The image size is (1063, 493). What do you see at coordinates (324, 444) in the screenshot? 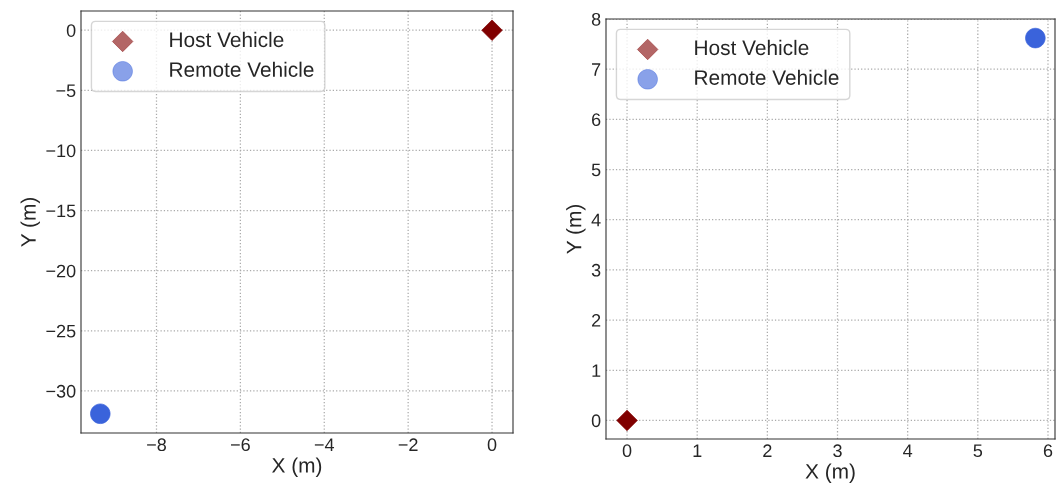
I see `x-tick-label: −4` at bounding box center [324, 444].